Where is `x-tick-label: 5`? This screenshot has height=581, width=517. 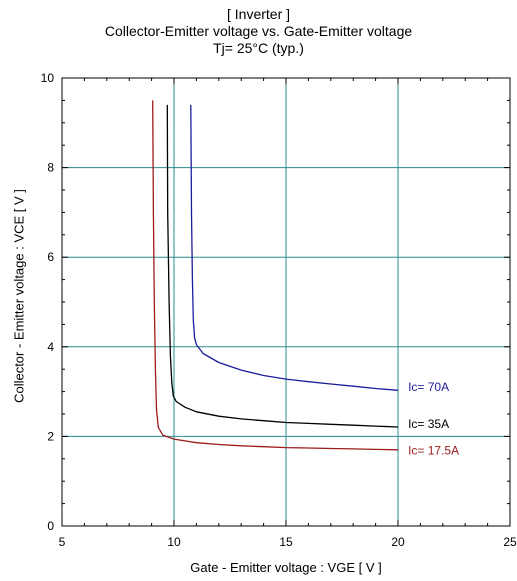
x-tick-label: 5 is located at coordinates (62, 542).